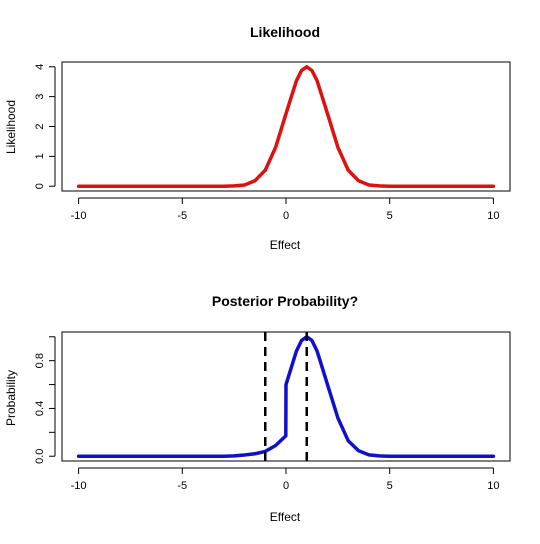 The height and width of the screenshot is (544, 540). I want to click on y-tick-label: 4, so click(40, 67).